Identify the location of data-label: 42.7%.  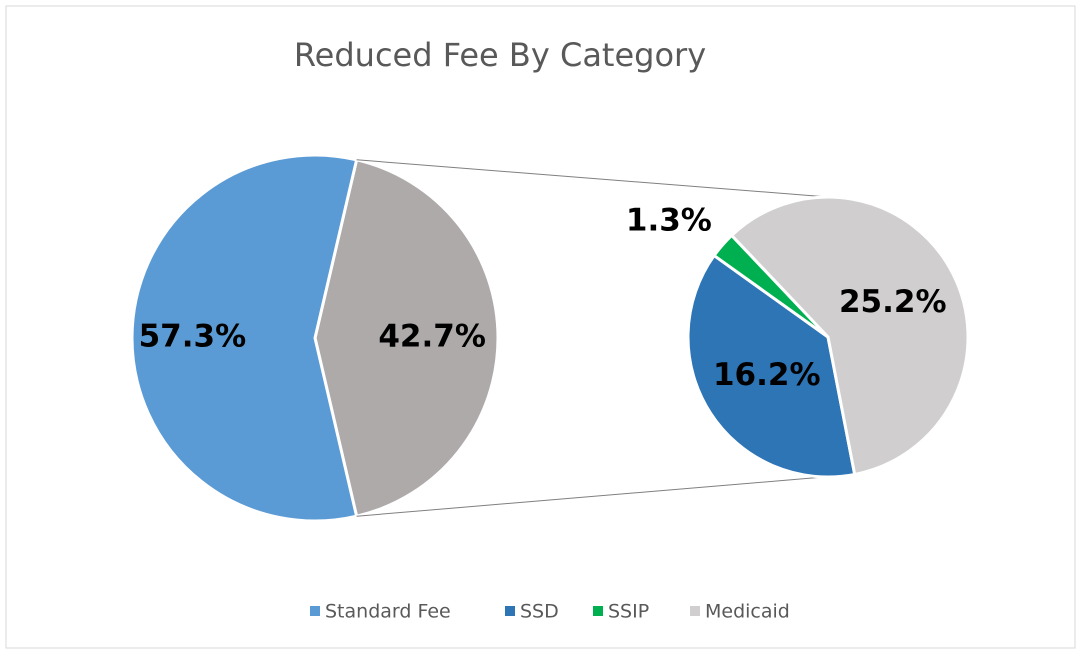
(432, 337).